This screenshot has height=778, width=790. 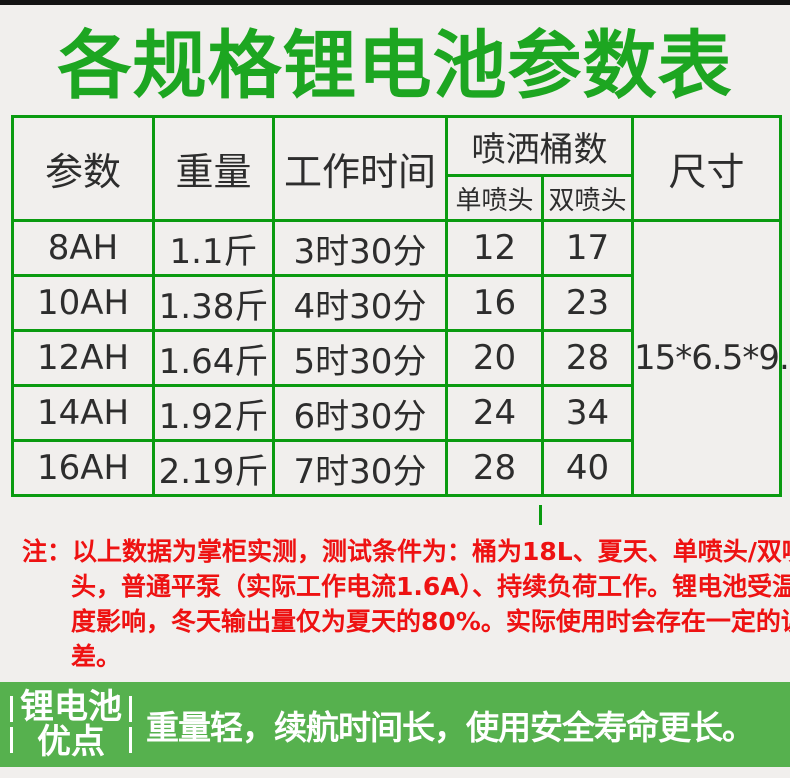 What do you see at coordinates (360, 168) in the screenshot?
I see `col-header-work-time: 工作时间` at bounding box center [360, 168].